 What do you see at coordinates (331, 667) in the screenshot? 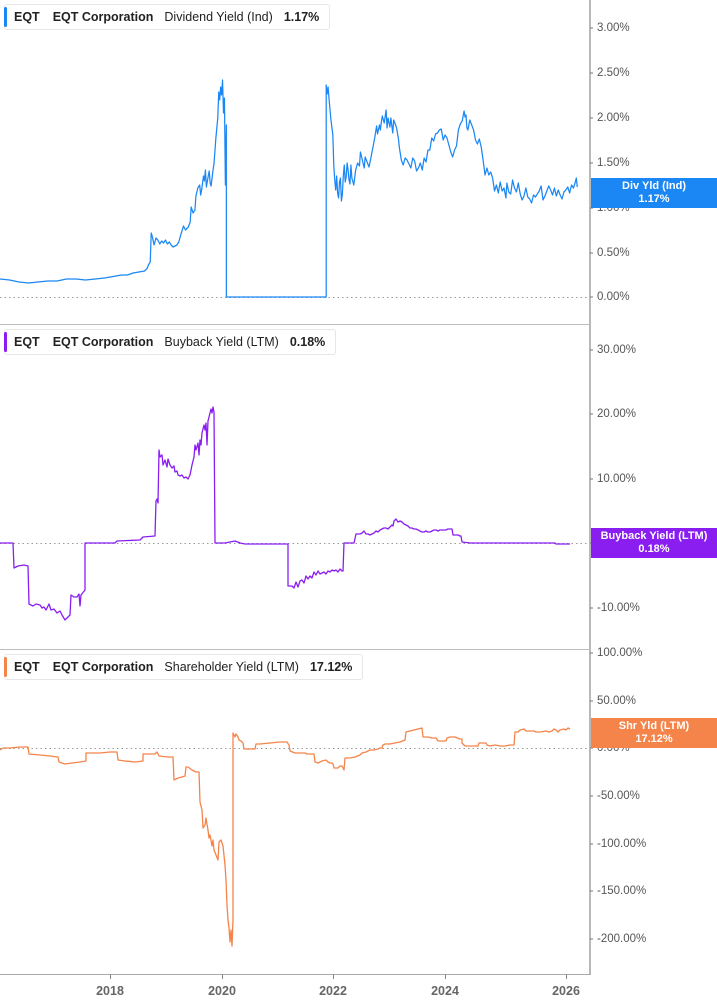
I see `legend-value: 17.12%` at bounding box center [331, 667].